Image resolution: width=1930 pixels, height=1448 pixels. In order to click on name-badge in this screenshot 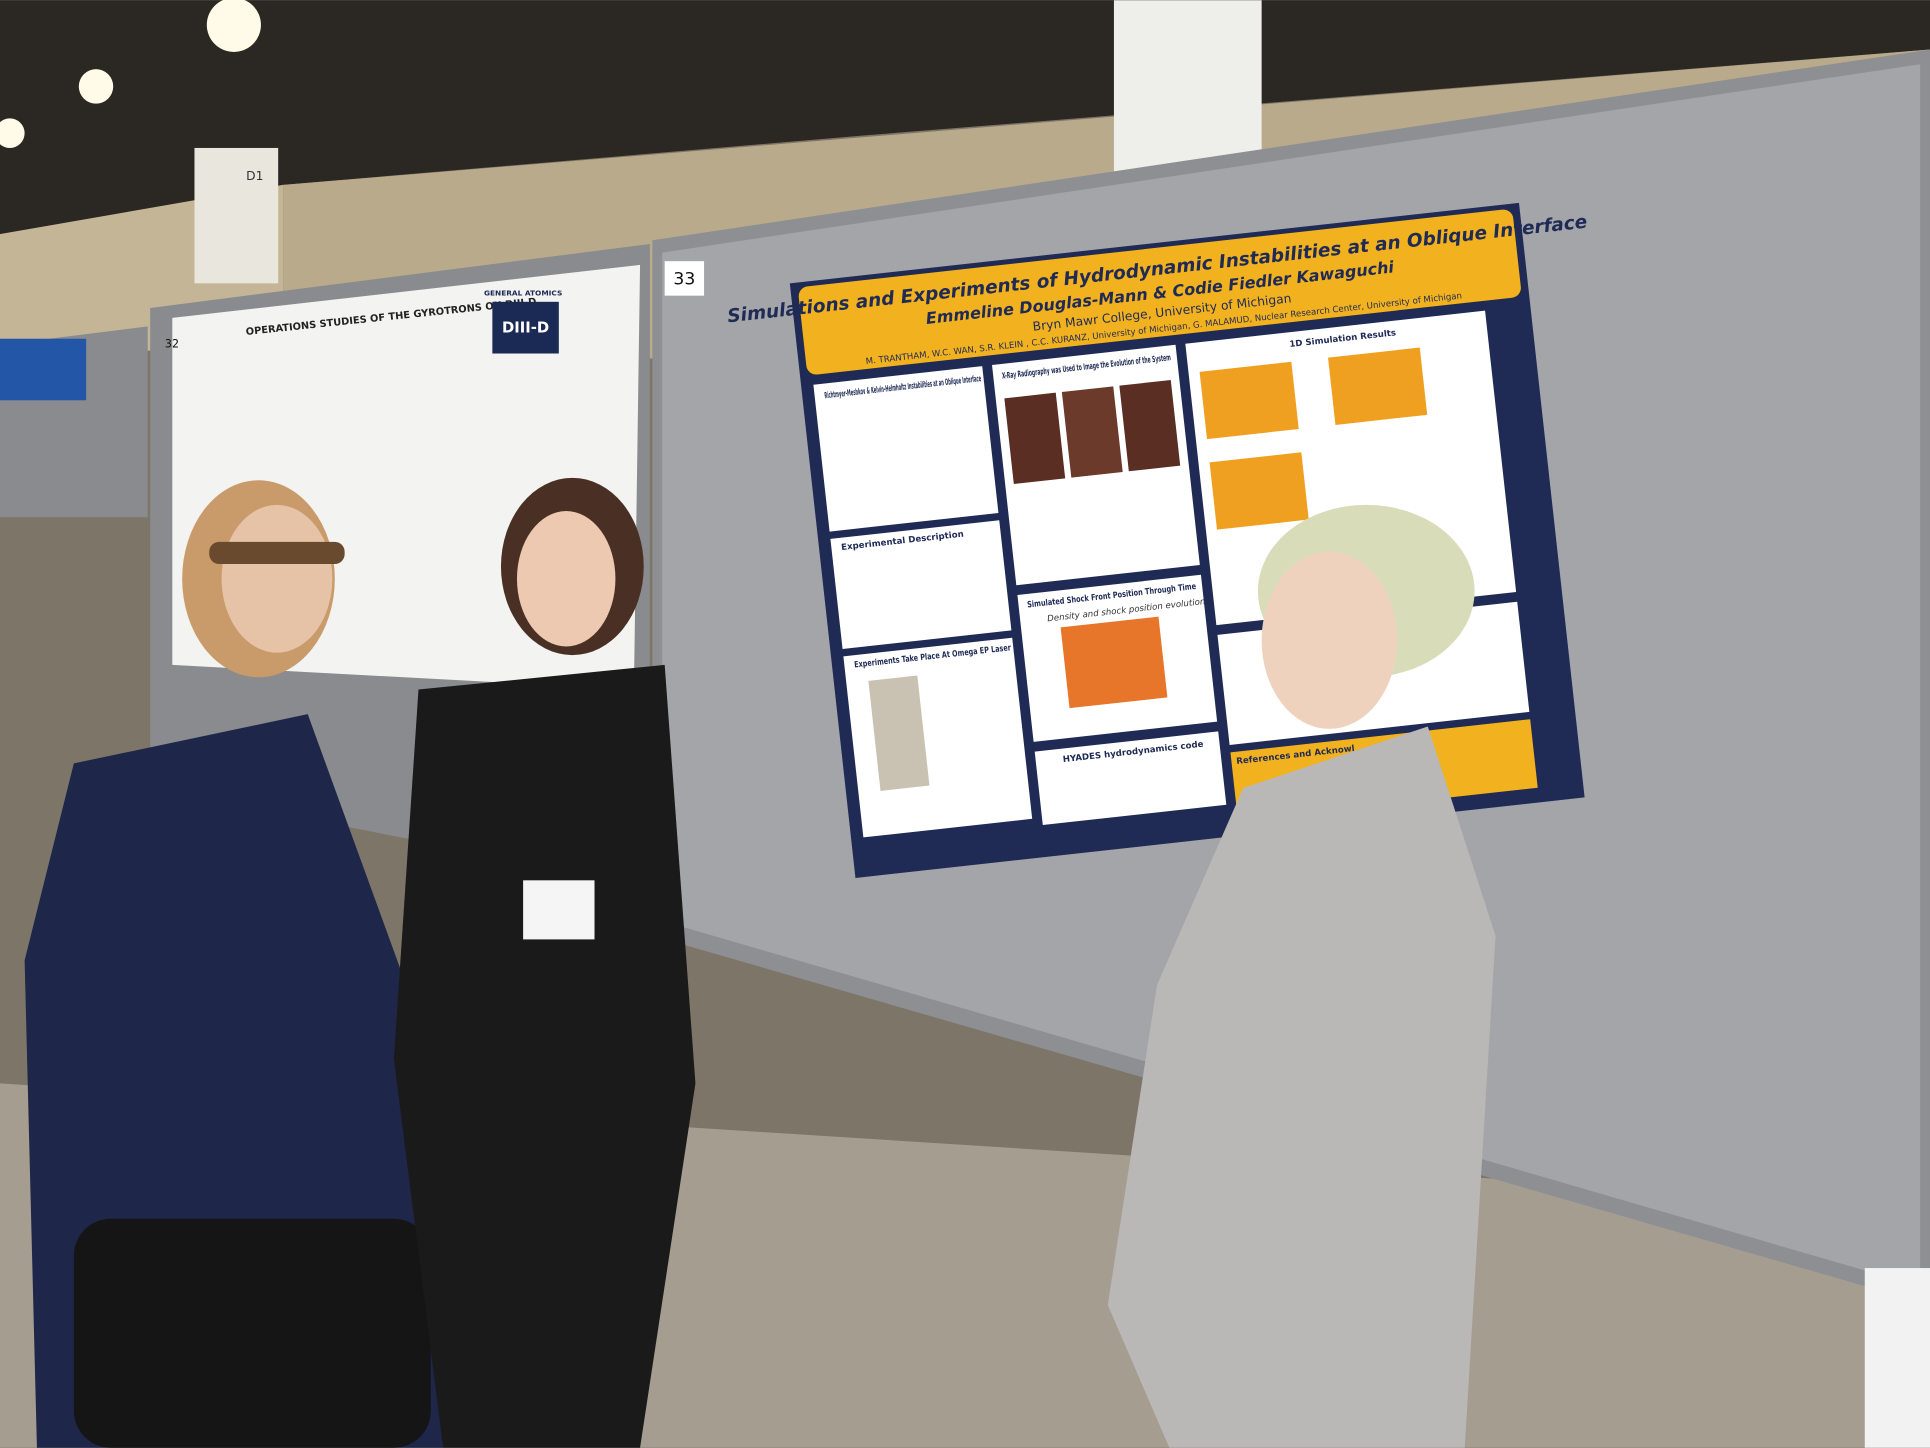, I will do `click(559, 910)`.